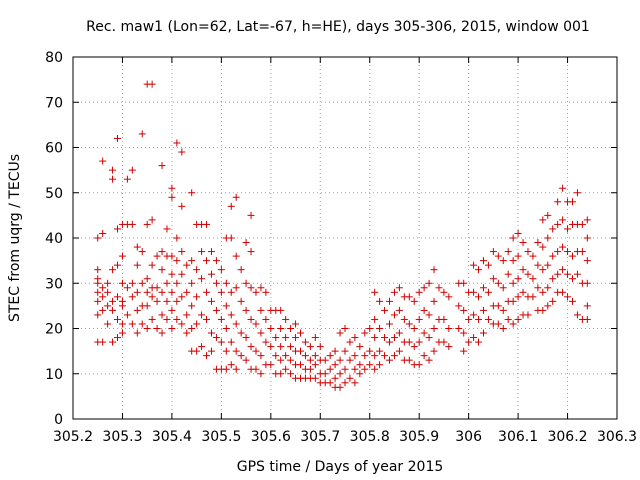 The height and width of the screenshot is (480, 640). I want to click on y-axis-label: STEC from uqrg / TECUs, so click(15, 238).